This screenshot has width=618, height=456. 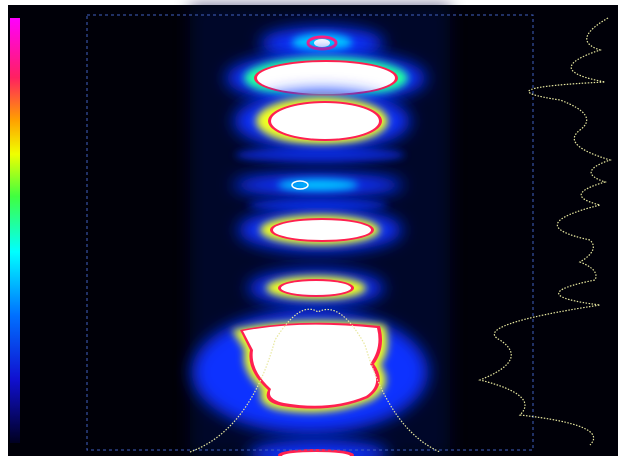 I want to click on horizontal-profile, so click(x=315, y=380).